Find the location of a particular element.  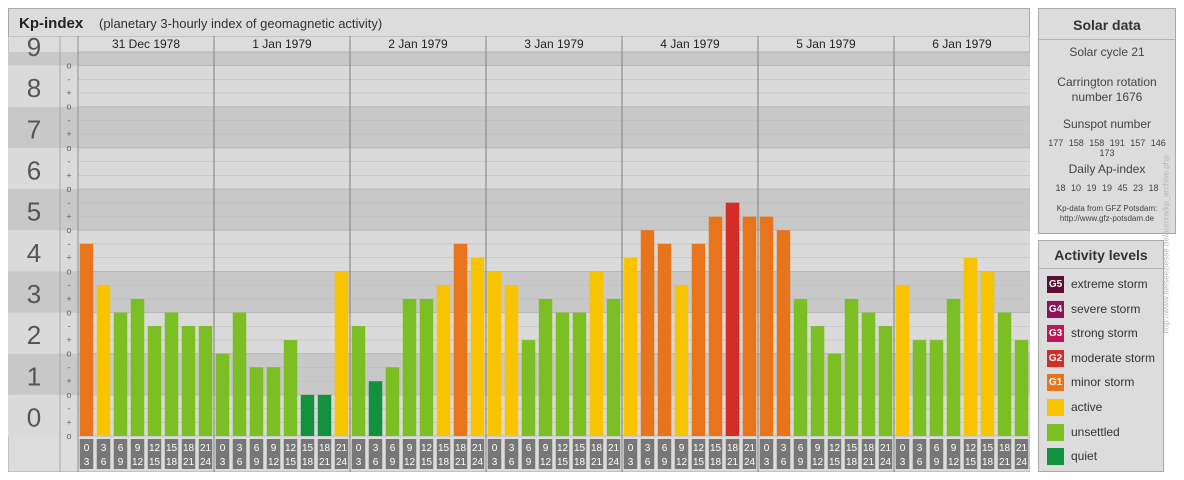

interval-end-label: 12 is located at coordinates (954, 462).